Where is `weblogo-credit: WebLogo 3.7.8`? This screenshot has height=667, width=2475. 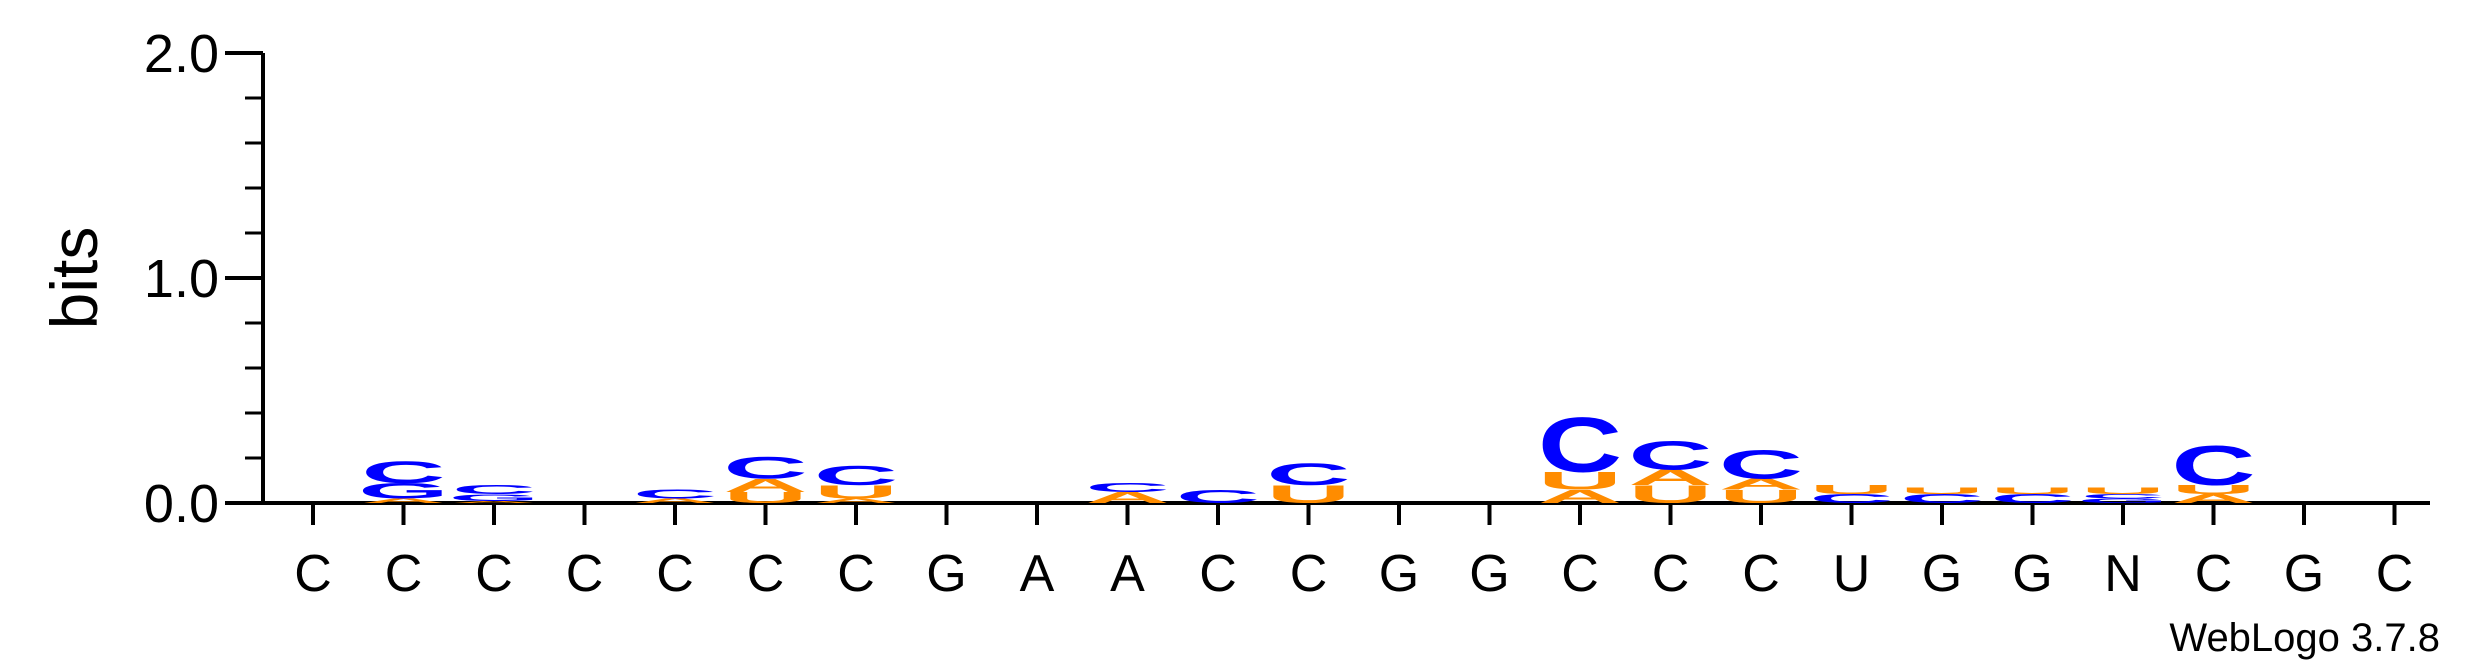 weblogo-credit: WebLogo 3.7.8 is located at coordinates (2304, 638).